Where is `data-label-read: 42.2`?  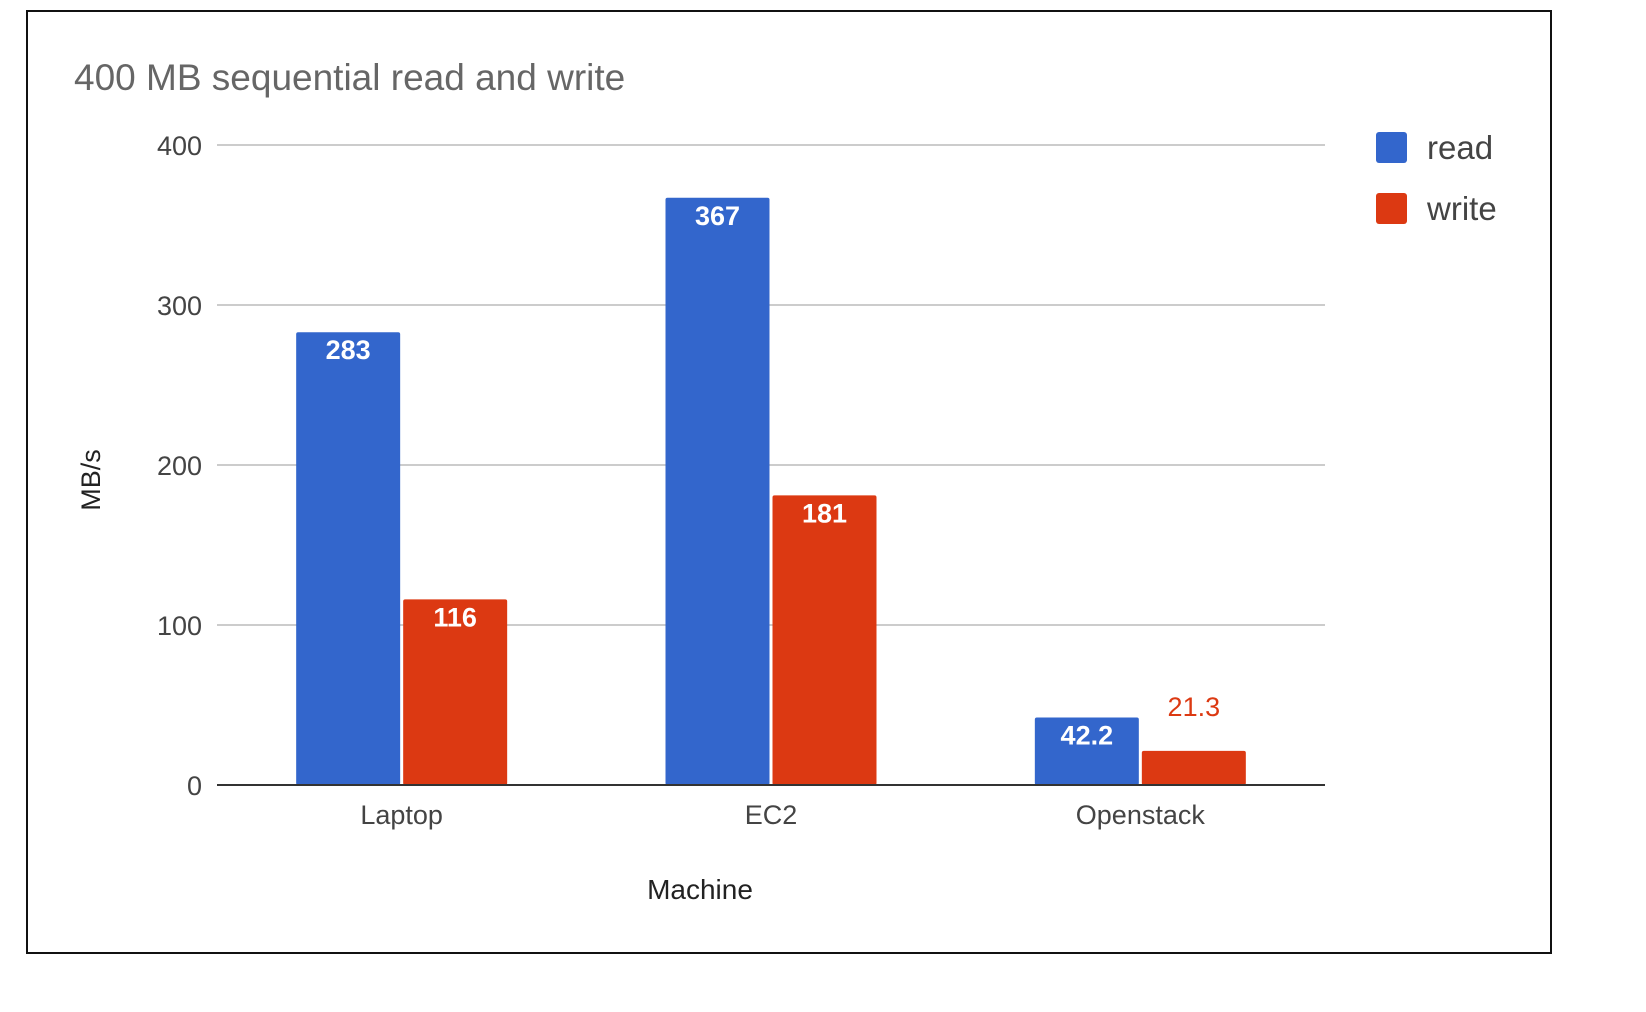 data-label-read: 42.2 is located at coordinates (1087, 735).